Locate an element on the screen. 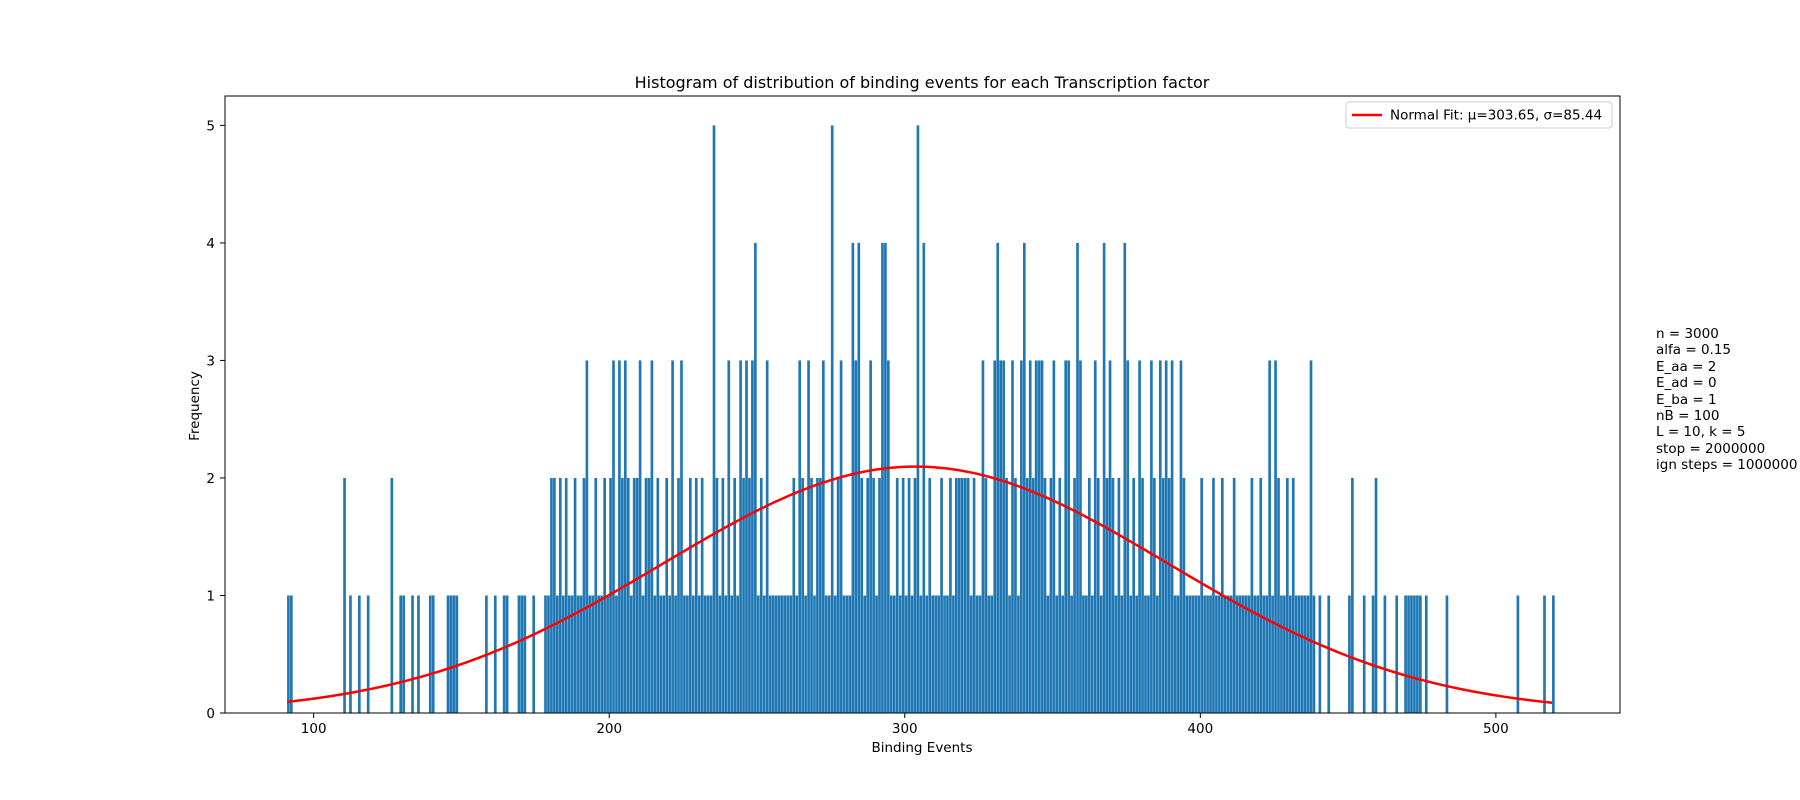  y-tick-label: 3 is located at coordinates (210, 361).